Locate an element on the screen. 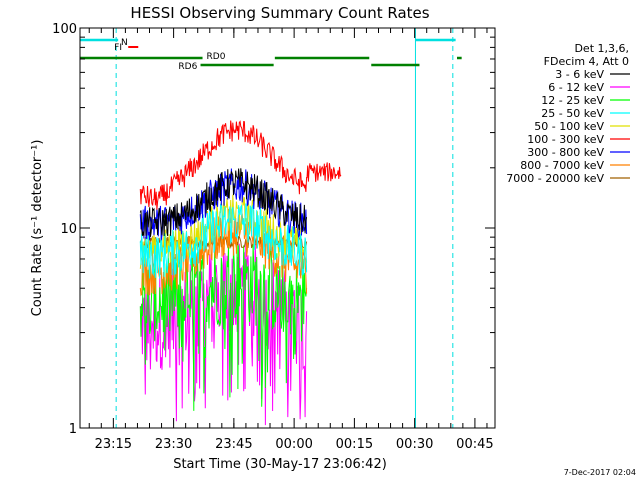 The width and height of the screenshot is (640, 480). x-tick-label: 23:15 is located at coordinates (113, 444).